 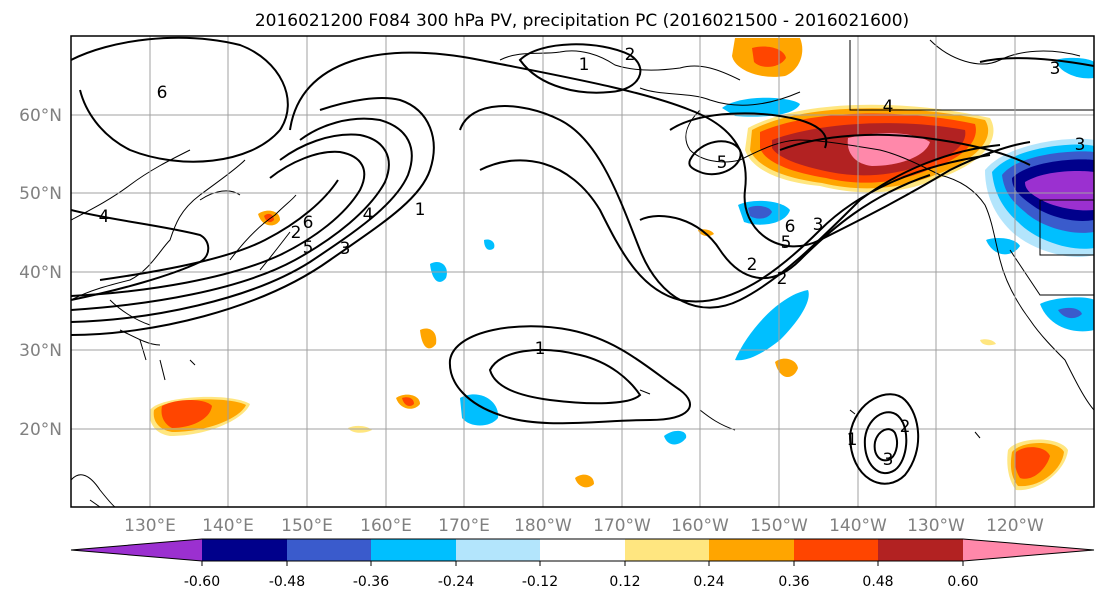 What do you see at coordinates (858, 526) in the screenshot?
I see `lon-label: 140°W` at bounding box center [858, 526].